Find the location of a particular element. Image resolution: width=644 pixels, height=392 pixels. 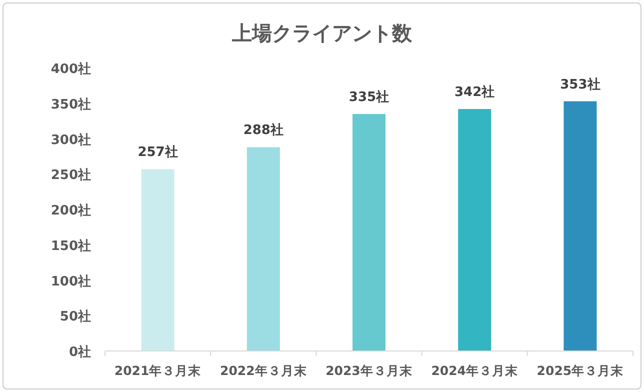

x-tick-label: 2021年３月末 is located at coordinates (158, 370).